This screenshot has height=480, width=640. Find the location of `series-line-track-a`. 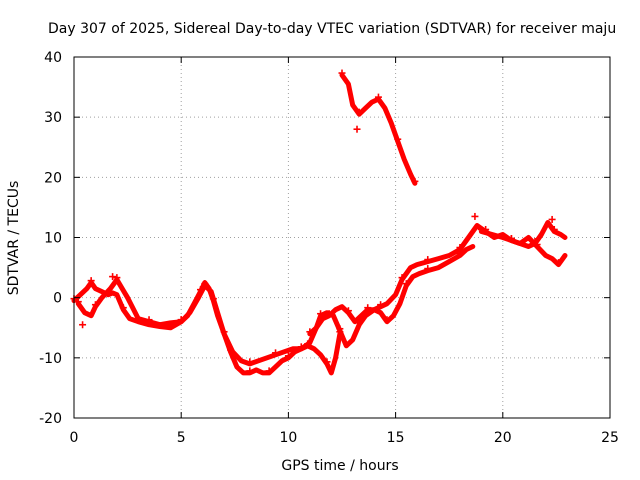

series-line-track-a is located at coordinates (207, 328).